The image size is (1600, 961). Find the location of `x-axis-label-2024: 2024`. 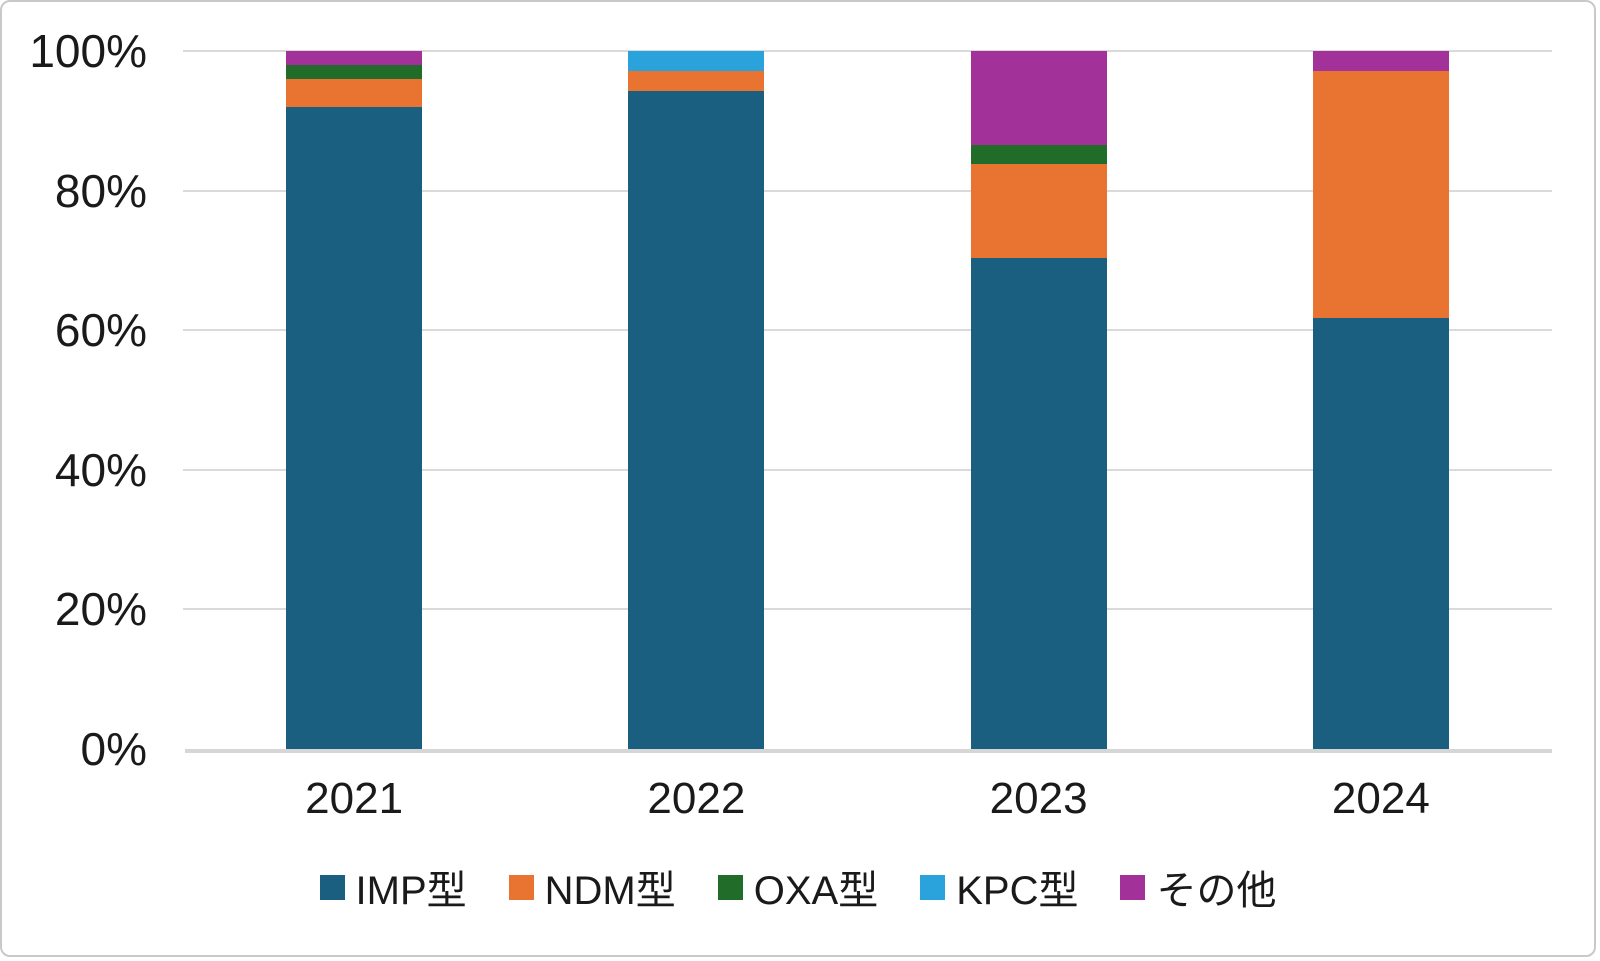

x-axis-label-2024: 2024 is located at coordinates (1380, 798).